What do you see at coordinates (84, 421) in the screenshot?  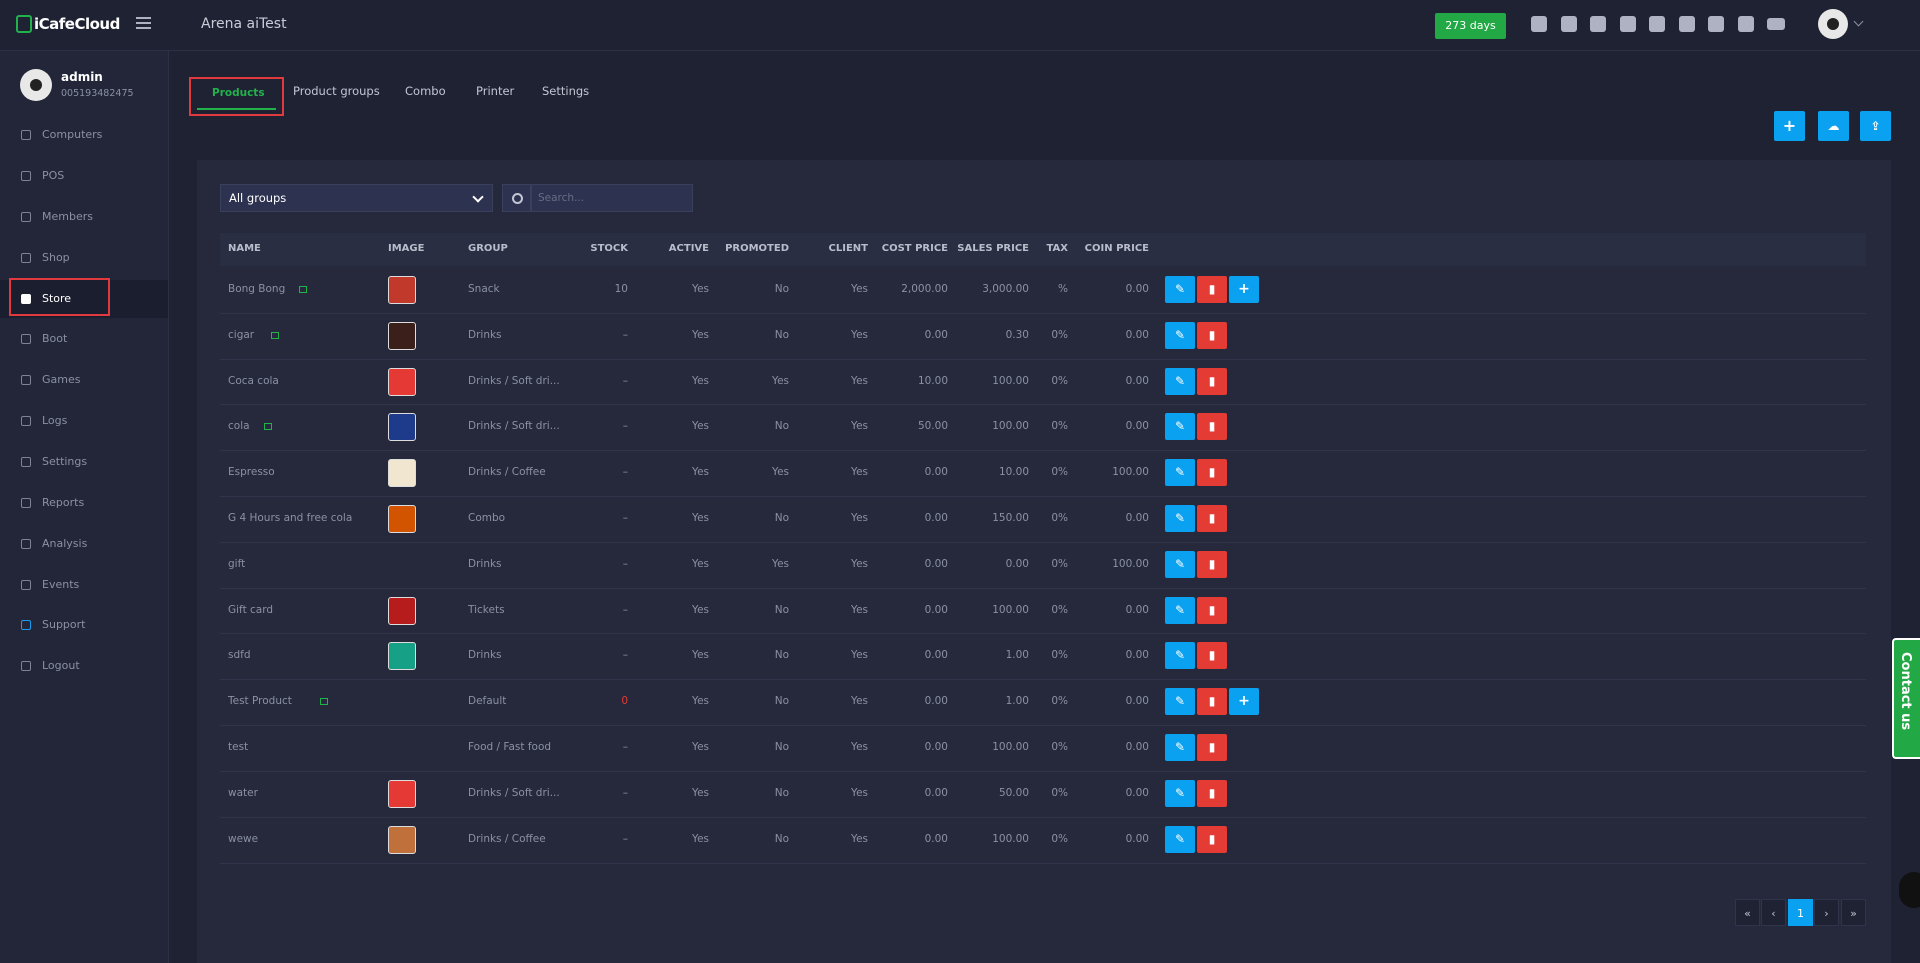 I see `menu-item: Logs` at bounding box center [84, 421].